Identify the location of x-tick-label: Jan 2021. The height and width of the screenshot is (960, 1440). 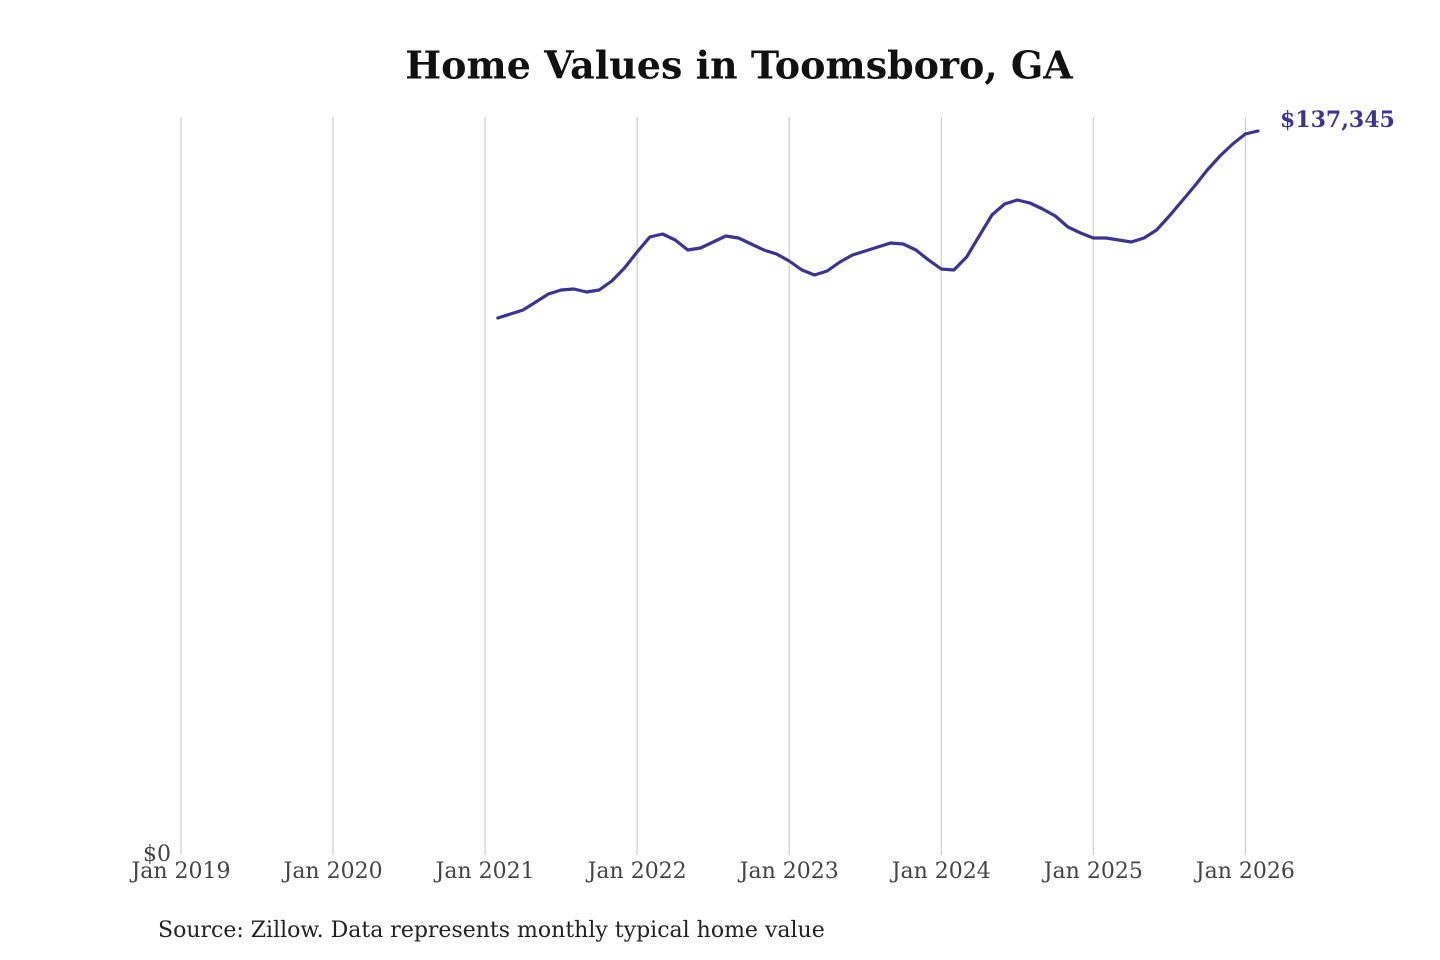
(484, 871).